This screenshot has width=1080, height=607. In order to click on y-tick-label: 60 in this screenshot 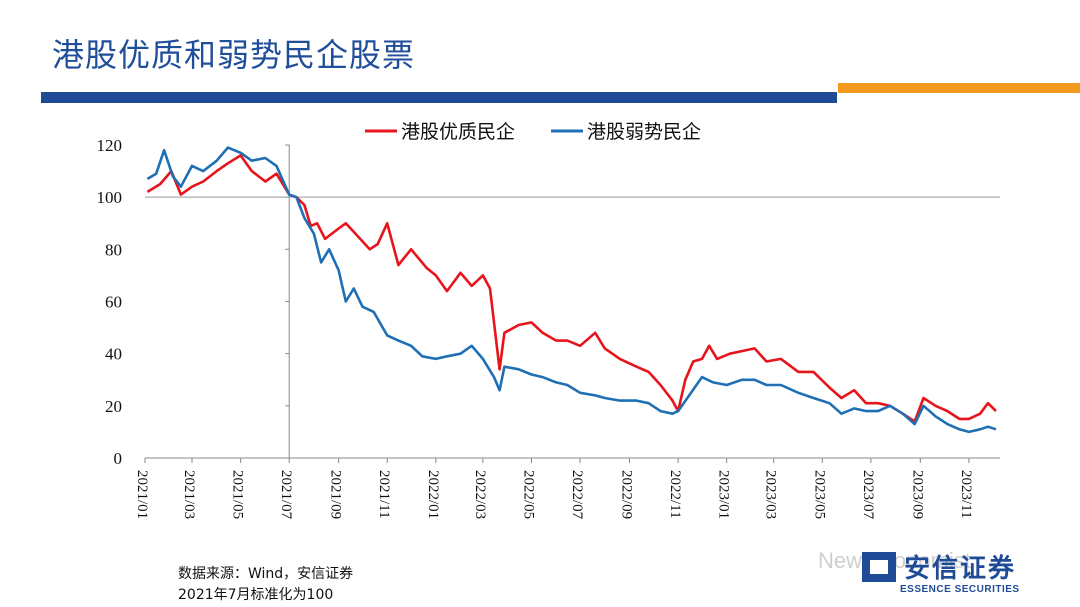, I will do `click(113, 302)`.